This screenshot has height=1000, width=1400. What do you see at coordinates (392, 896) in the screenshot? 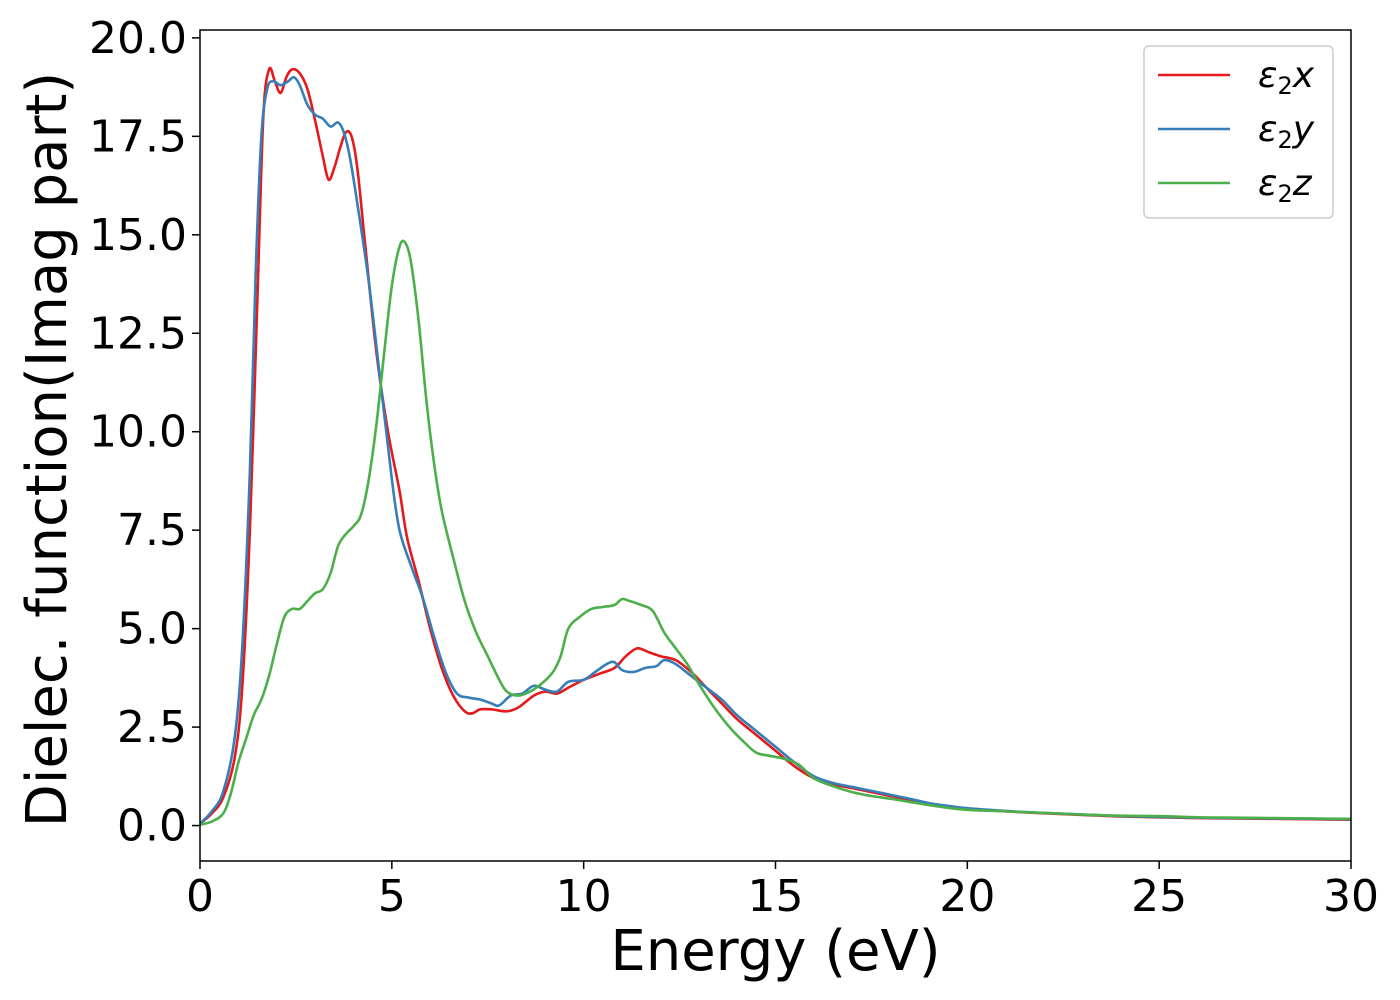
I see `x-tick-label: 5` at bounding box center [392, 896].